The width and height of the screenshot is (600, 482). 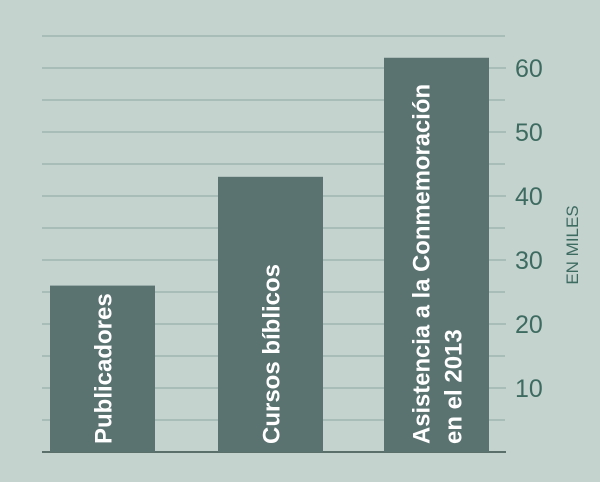 I want to click on bar-label: Publicadores, so click(x=104, y=368).